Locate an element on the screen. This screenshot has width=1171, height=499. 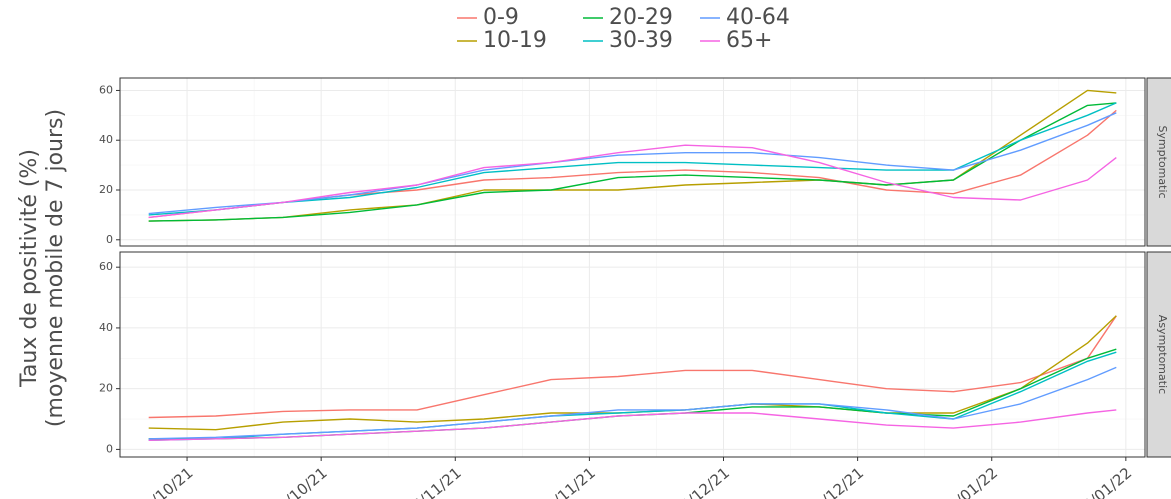
x-tick-label: 06/11/21 is located at coordinates (433, 481).